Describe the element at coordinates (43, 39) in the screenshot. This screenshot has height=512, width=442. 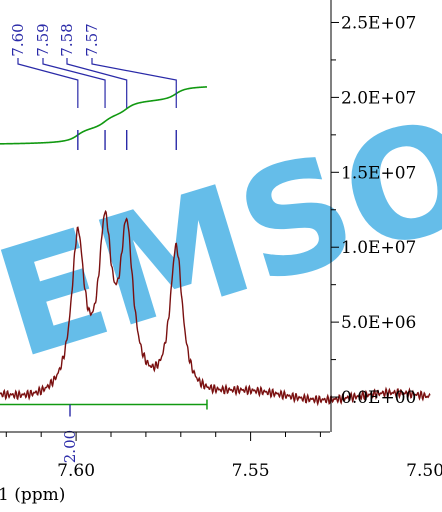
I see `peak-label: 7.59` at that location.